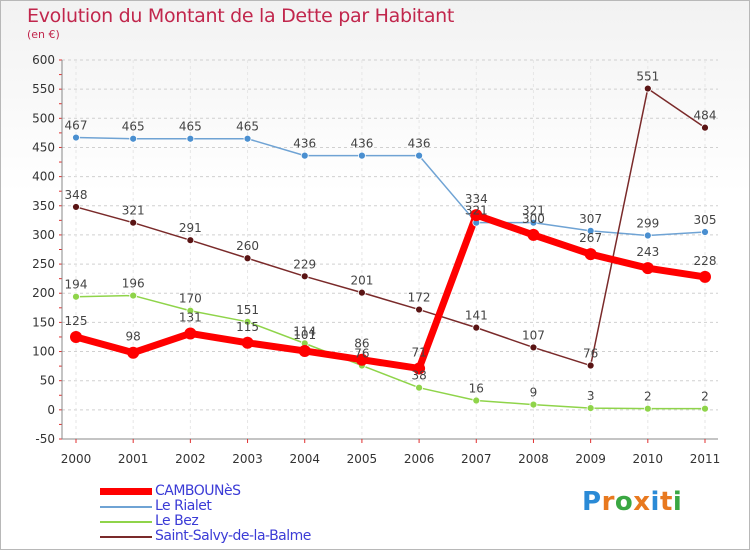 This screenshot has height=550, width=750. Describe the element at coordinates (43, 322) in the screenshot. I see `y-tick-label: 150` at that location.